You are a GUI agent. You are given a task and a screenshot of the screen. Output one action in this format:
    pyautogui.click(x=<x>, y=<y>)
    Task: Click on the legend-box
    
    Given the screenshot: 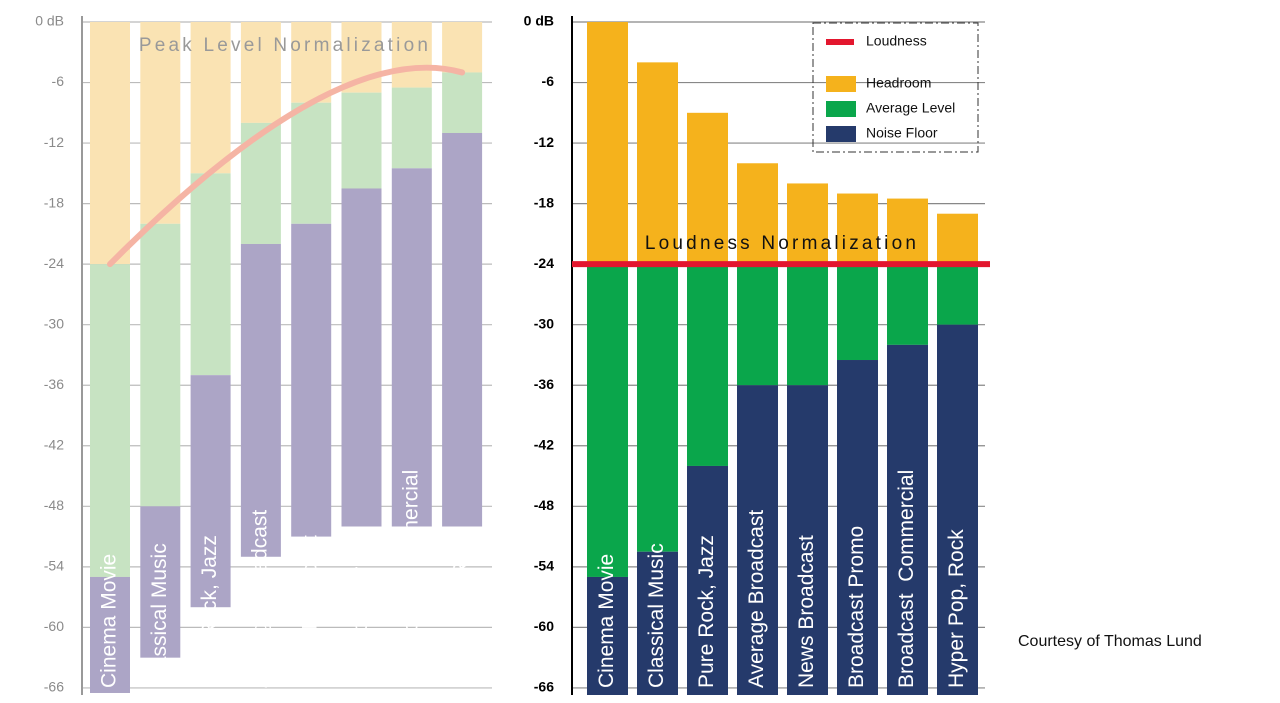 What is the action you would take?
    pyautogui.click(x=895, y=87)
    